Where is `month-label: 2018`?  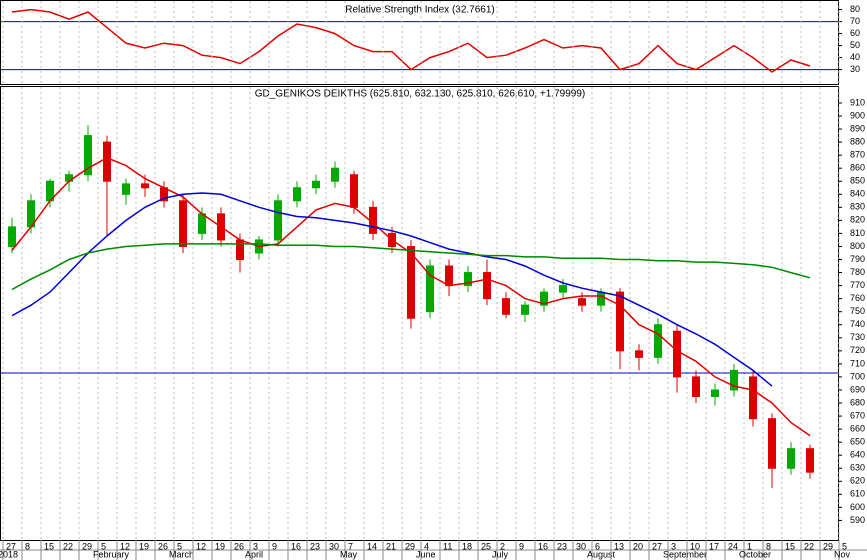 month-label: 2018 is located at coordinates (9, 554).